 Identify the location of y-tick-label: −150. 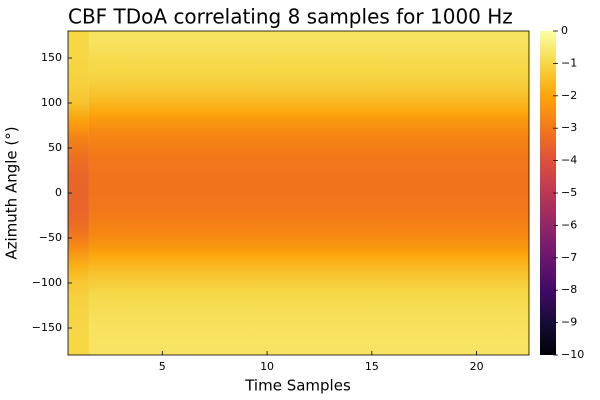
(47, 327).